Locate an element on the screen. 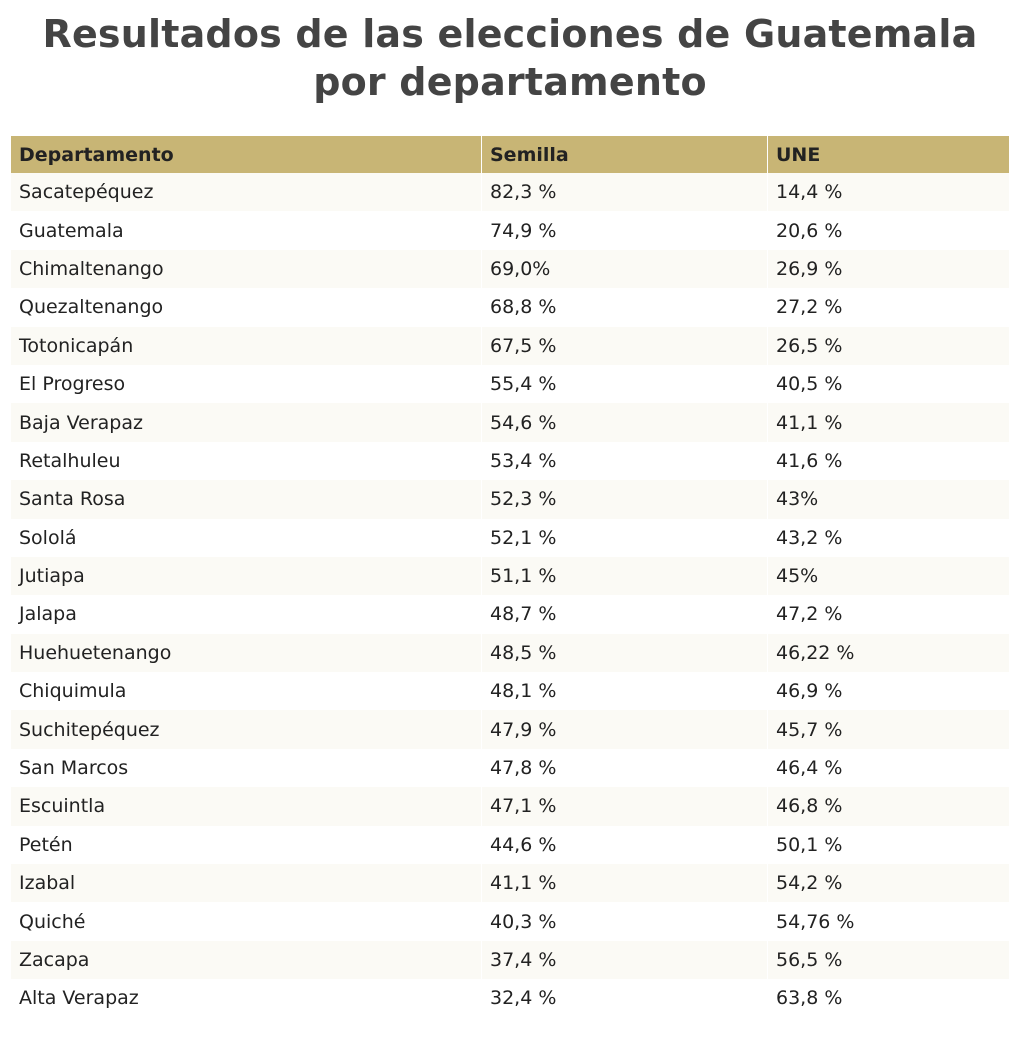  cell-semilla: 82,3 % is located at coordinates (625, 192).